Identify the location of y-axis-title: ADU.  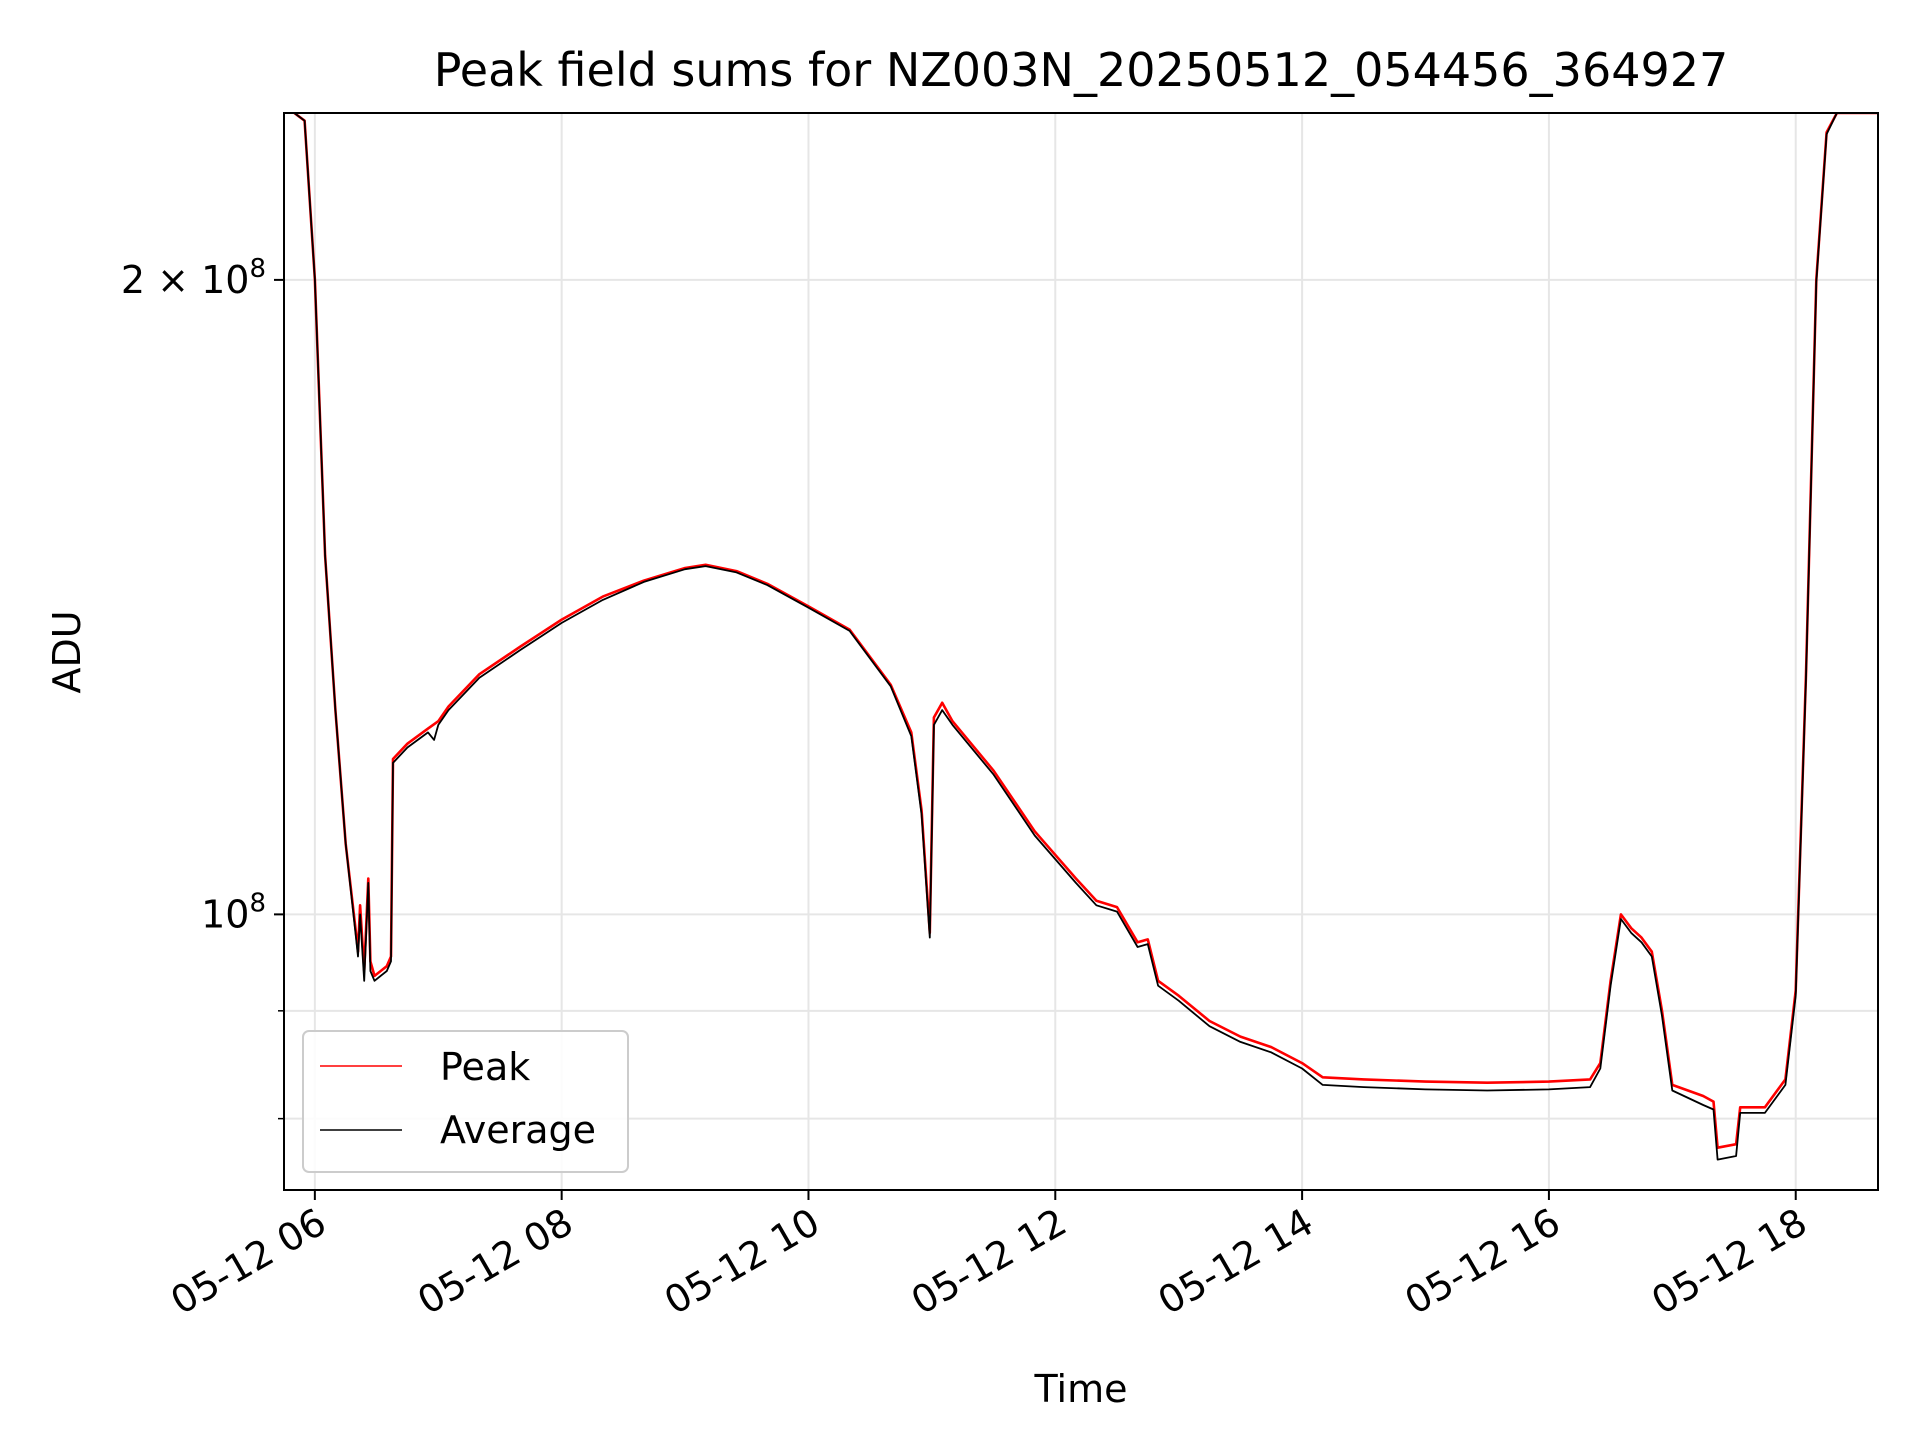
(67, 651).